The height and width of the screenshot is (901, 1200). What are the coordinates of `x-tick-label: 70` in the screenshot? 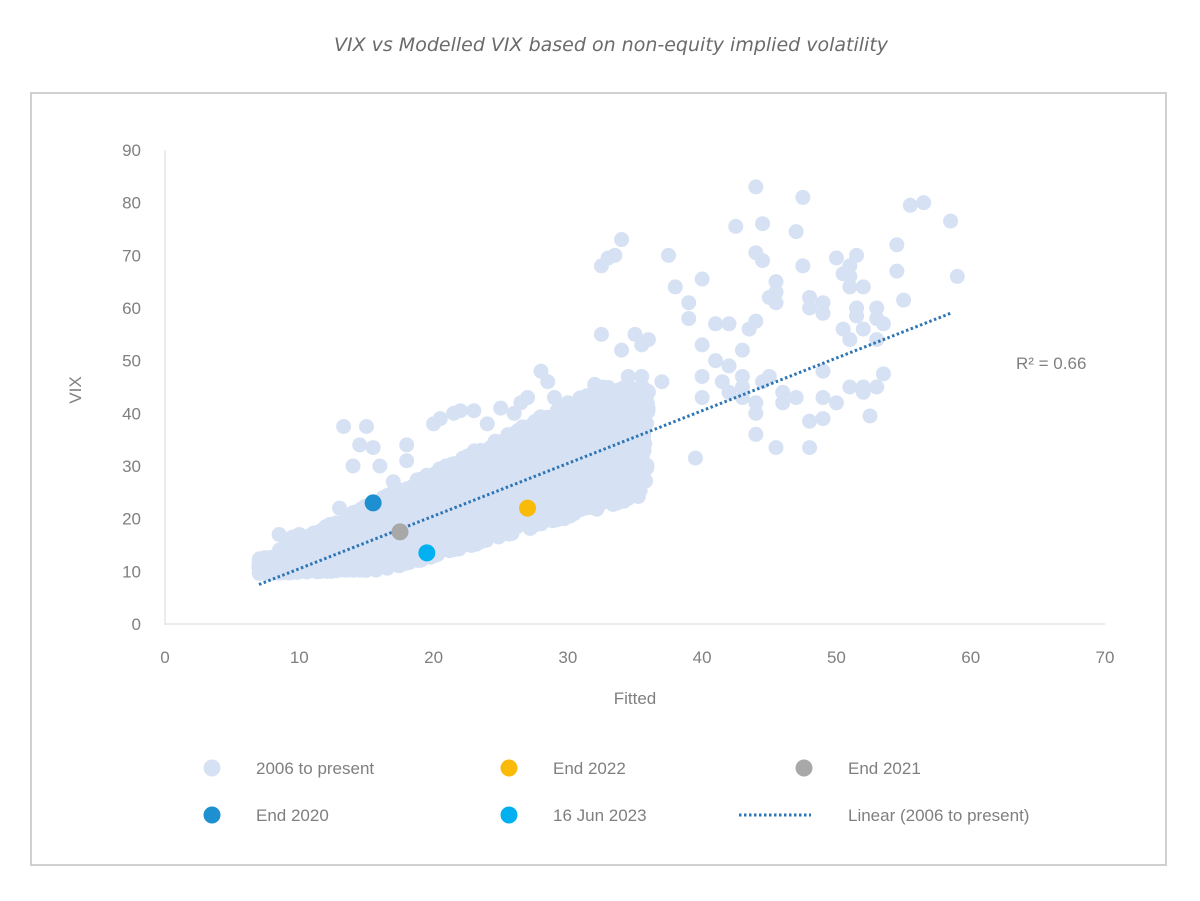 It's located at (1105, 657).